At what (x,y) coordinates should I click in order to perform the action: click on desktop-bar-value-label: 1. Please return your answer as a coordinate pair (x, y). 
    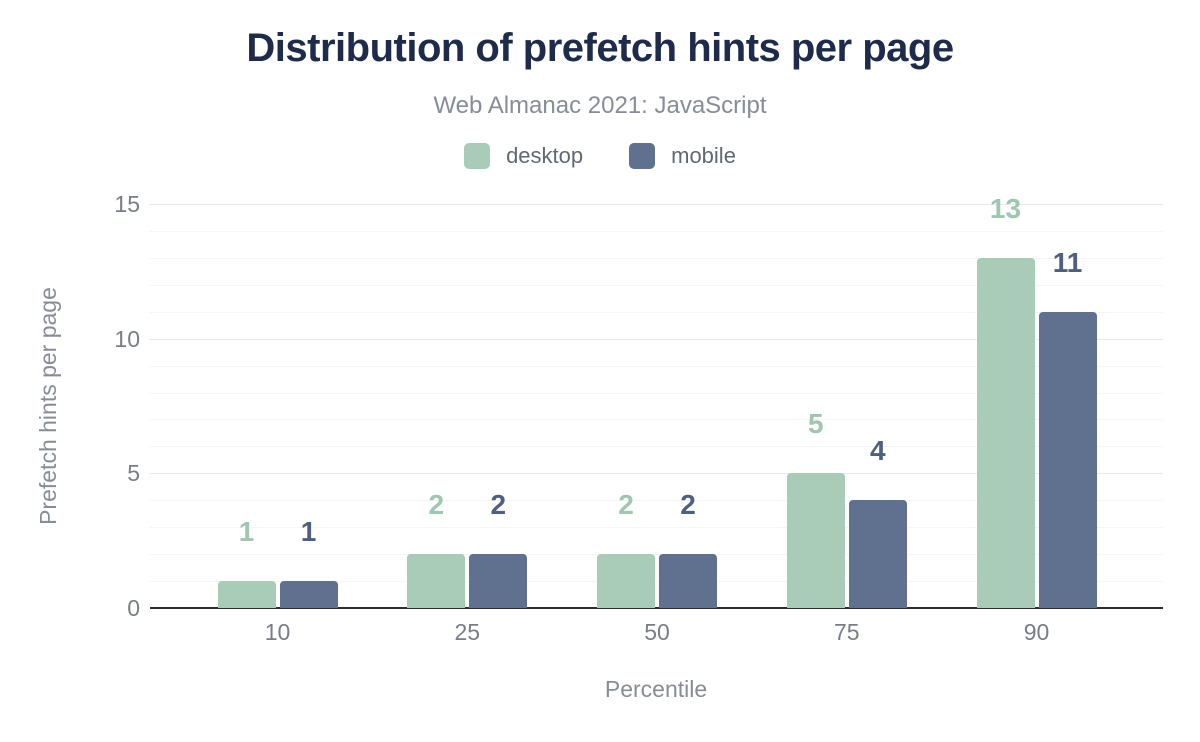
    Looking at the image, I should click on (246, 532).